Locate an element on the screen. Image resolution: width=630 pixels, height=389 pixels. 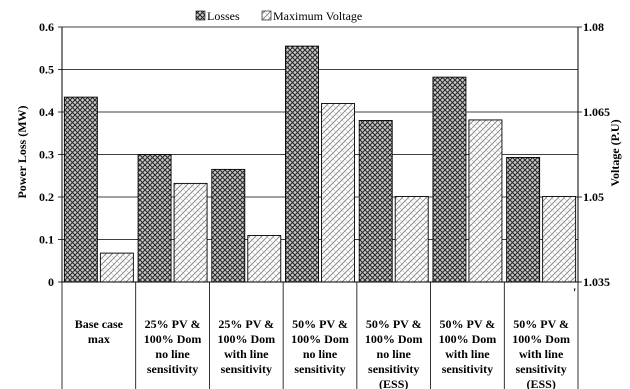
category-label: 25% PV & 100% Dom no line sensitivity is located at coordinates (173, 346).